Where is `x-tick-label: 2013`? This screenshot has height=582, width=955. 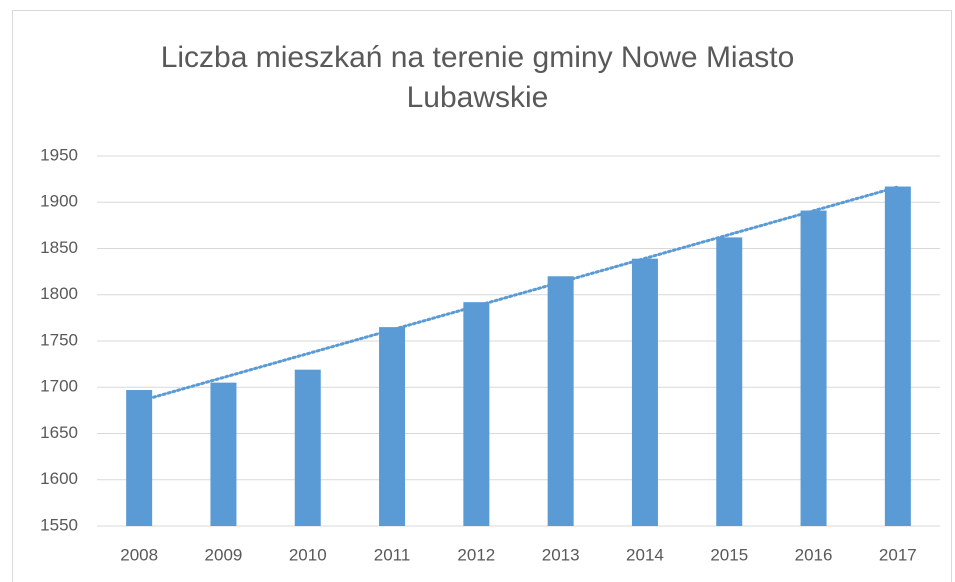
x-tick-label: 2013 is located at coordinates (561, 554).